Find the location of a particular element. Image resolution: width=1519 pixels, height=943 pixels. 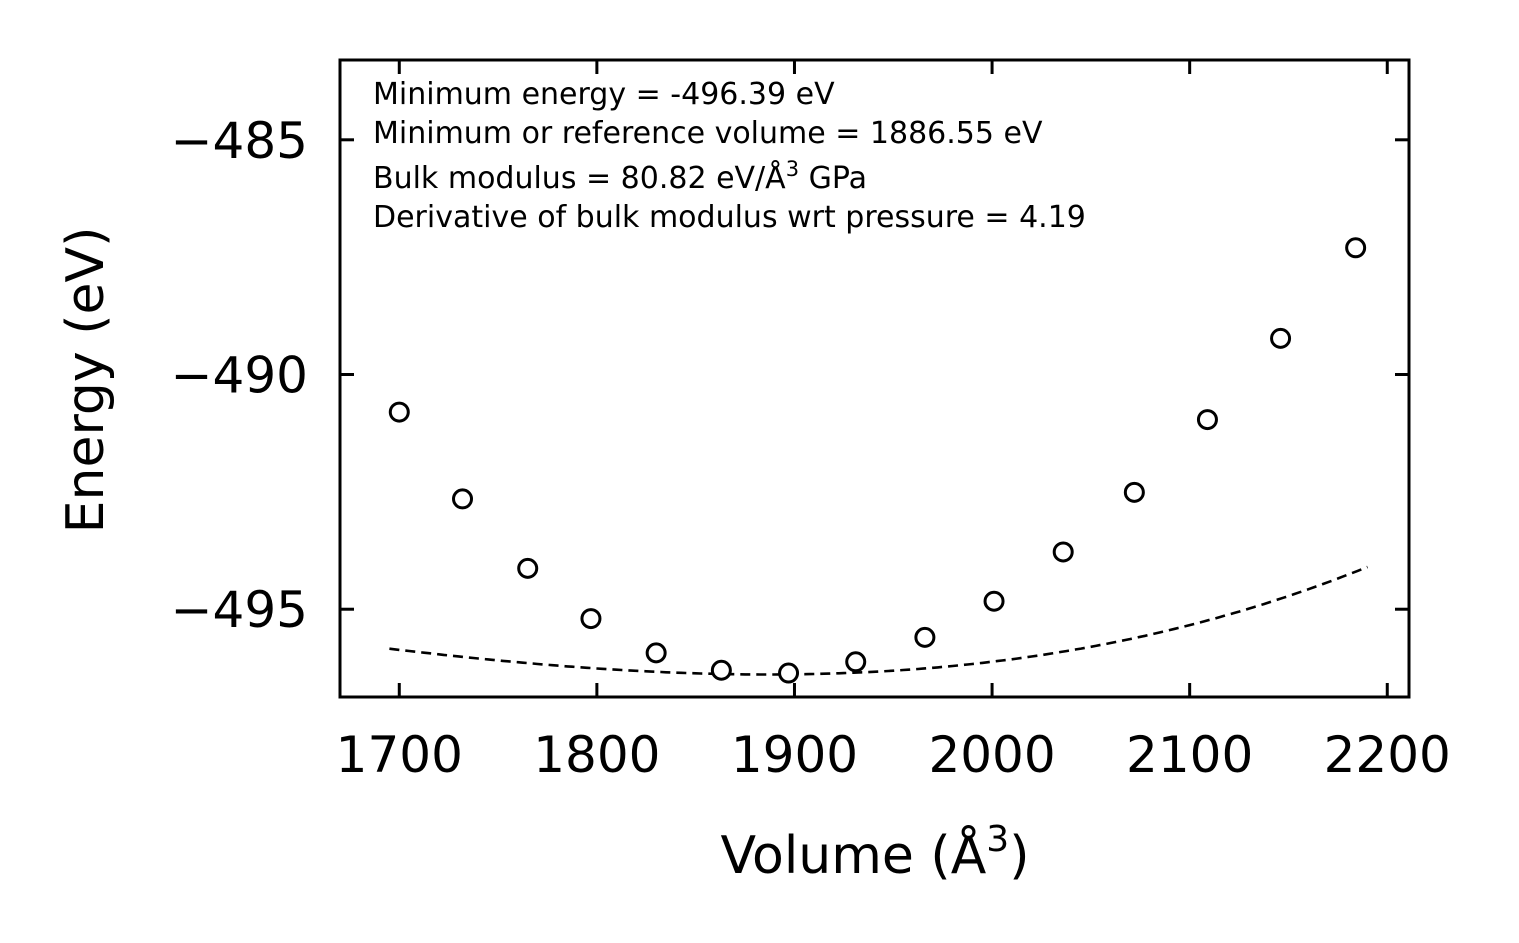

x-tick-label: 2200 is located at coordinates (1387, 755).